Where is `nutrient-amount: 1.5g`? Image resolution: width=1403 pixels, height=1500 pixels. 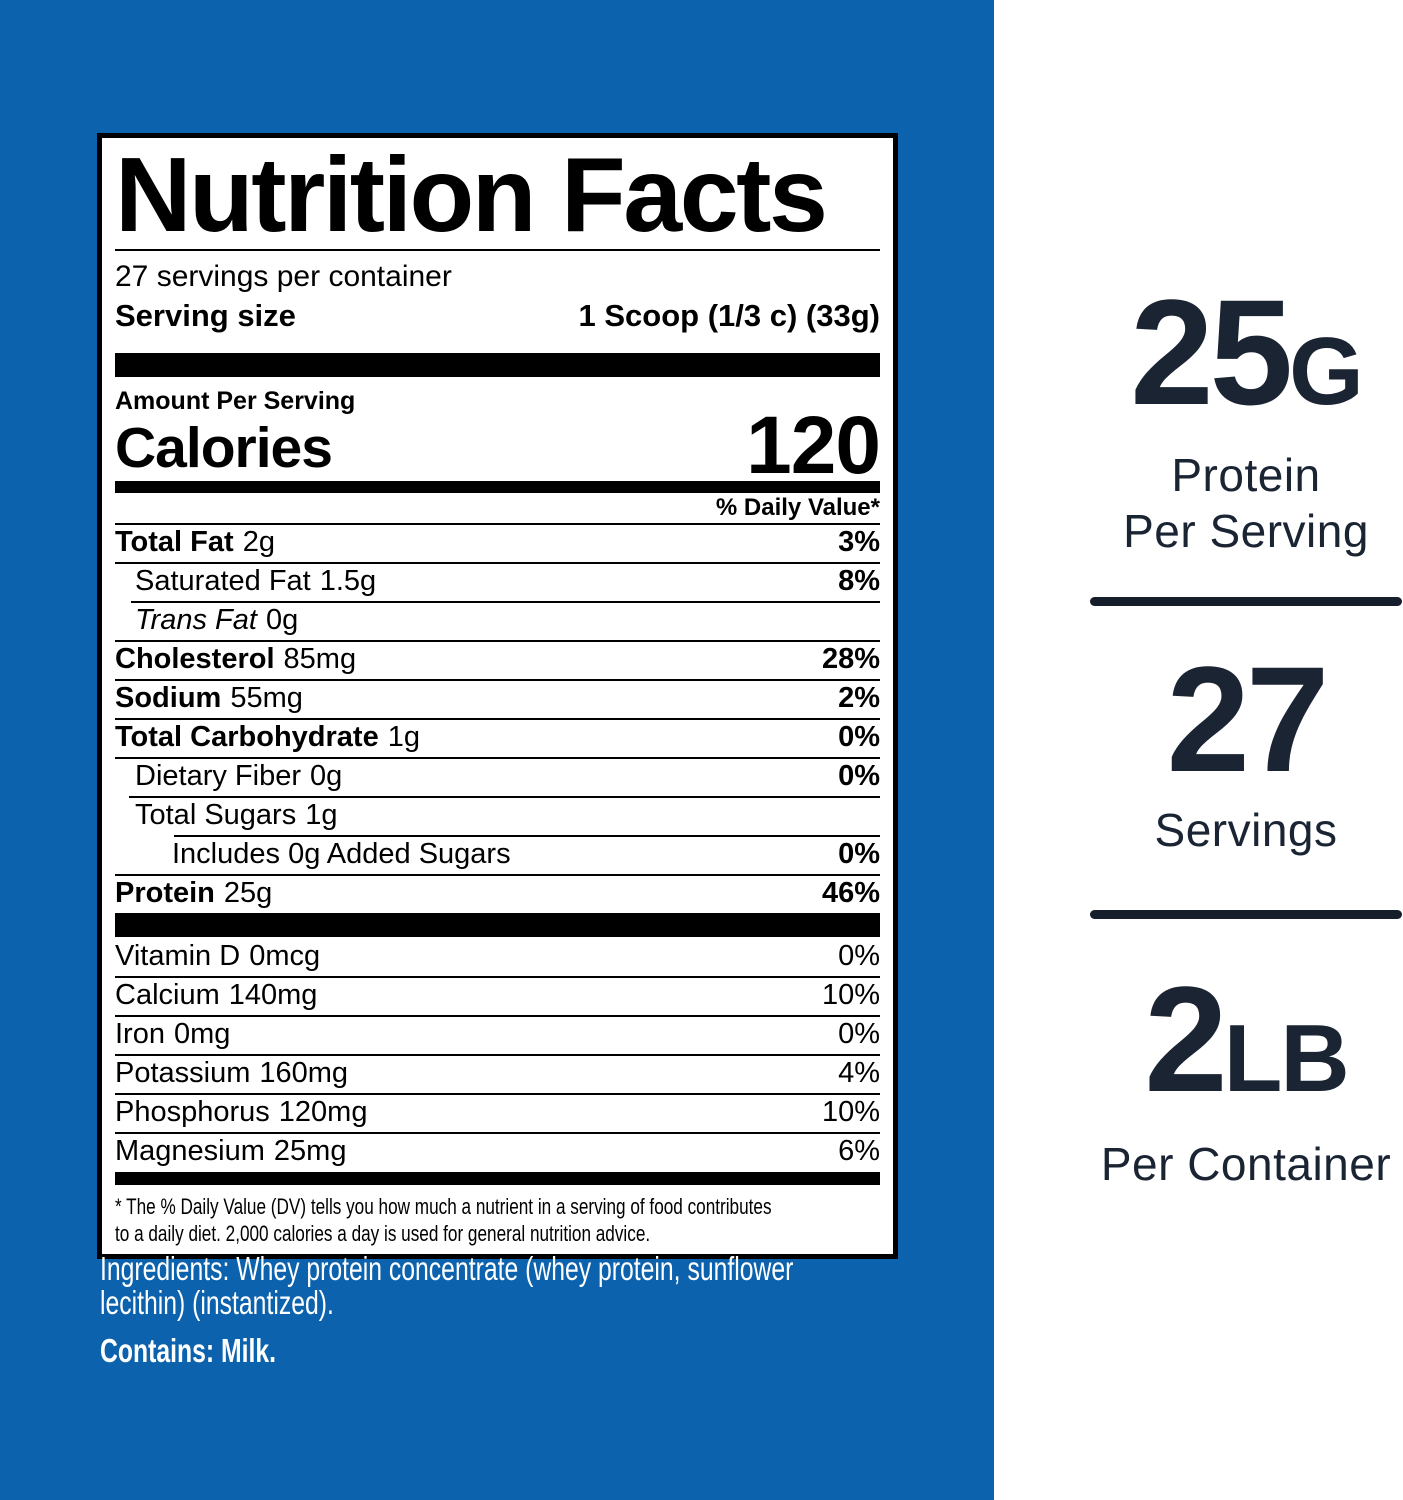 nutrient-amount: 1.5g is located at coordinates (348, 581).